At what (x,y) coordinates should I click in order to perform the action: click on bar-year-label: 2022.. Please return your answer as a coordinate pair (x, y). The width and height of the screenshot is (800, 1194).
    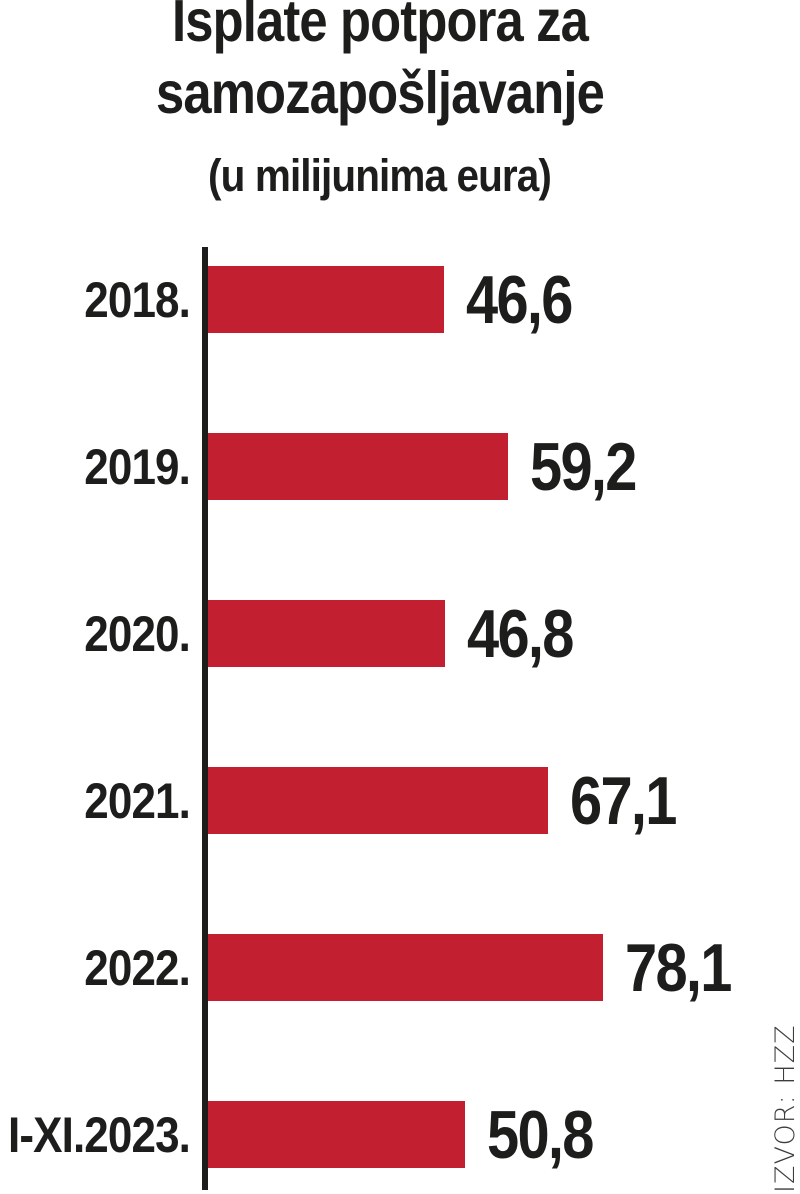
    Looking at the image, I should click on (137, 967).